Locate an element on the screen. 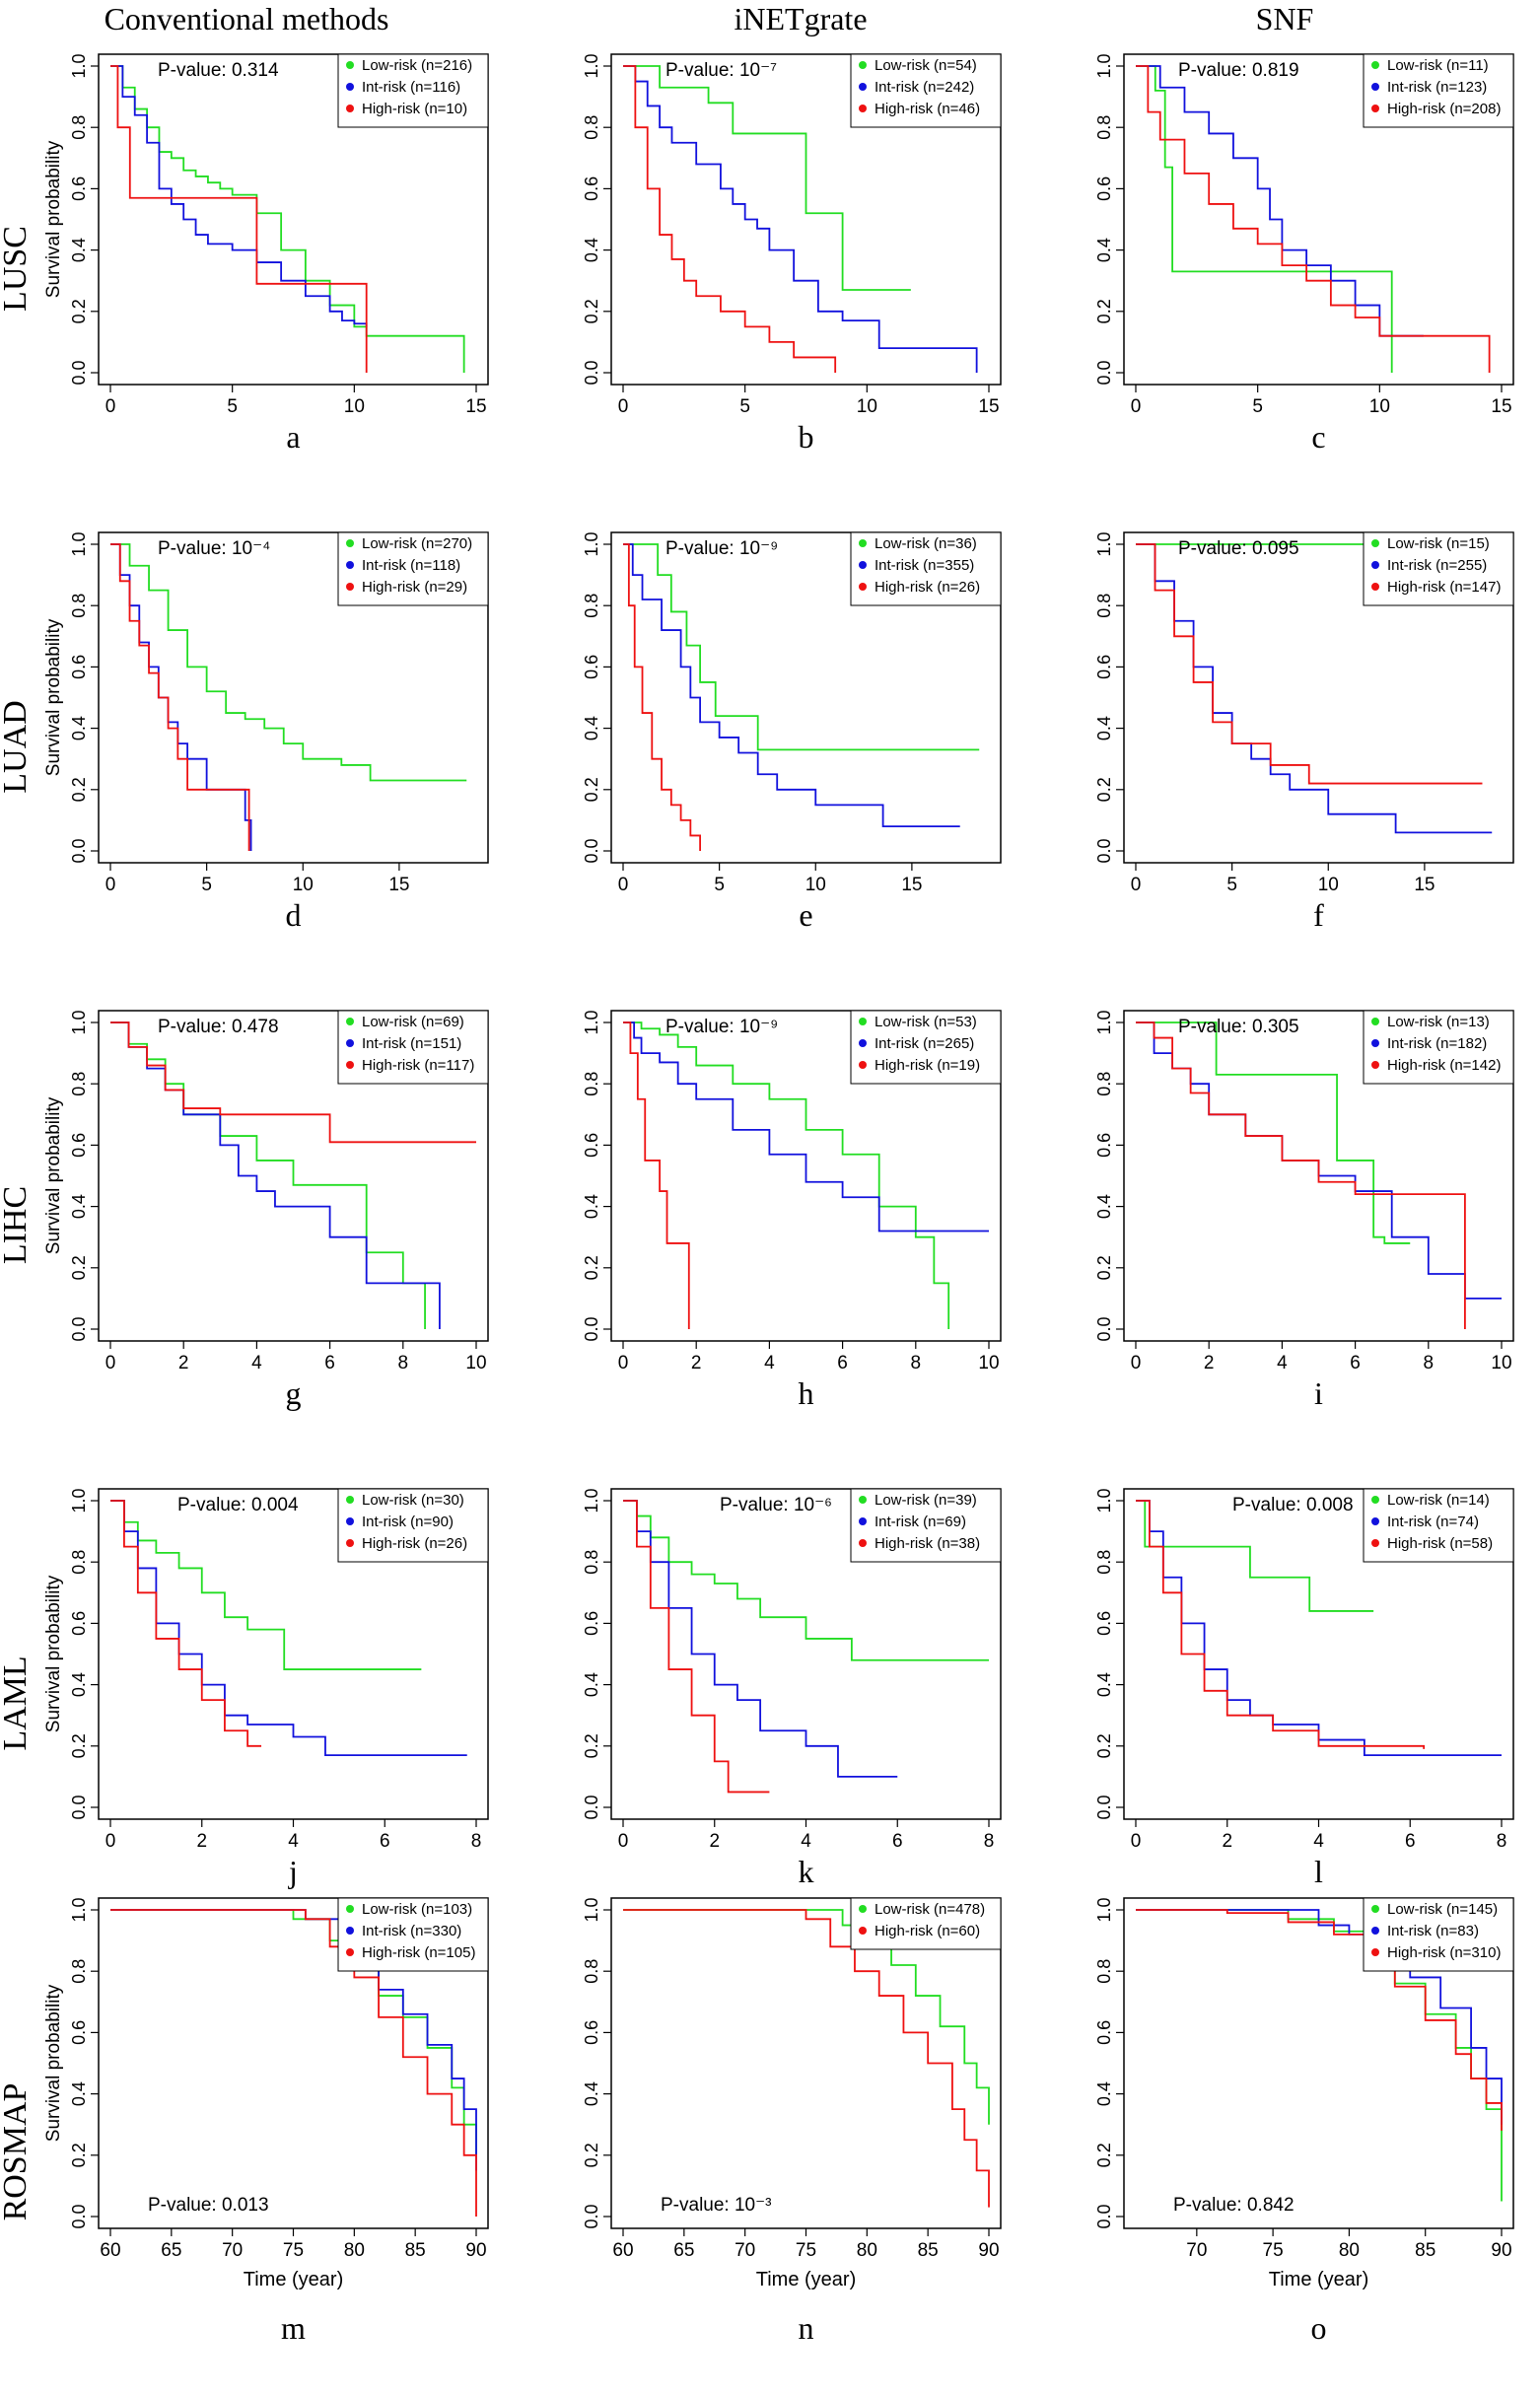  row-label-laml: LAML is located at coordinates (17, 1703).